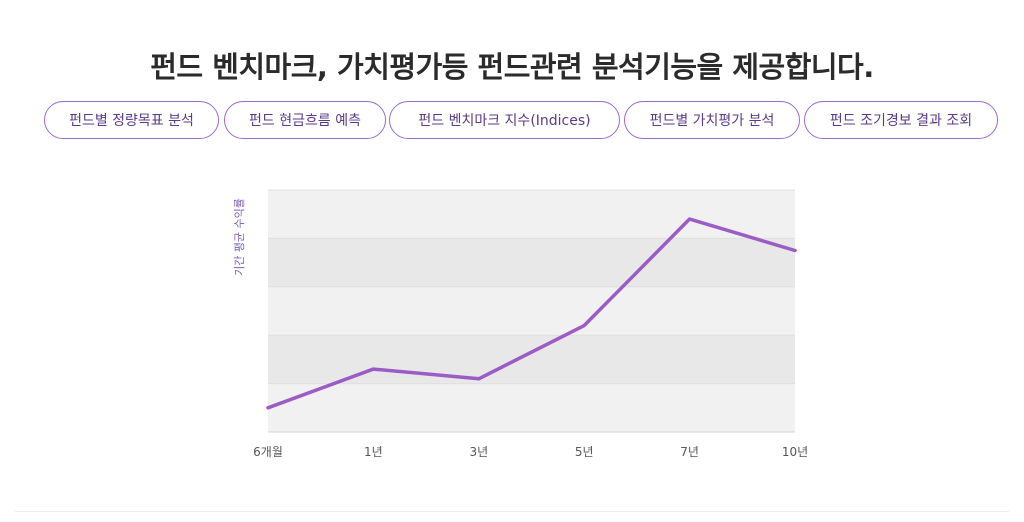  I want to click on tab-quantitative-target: 펀드별 정량목표 분석, so click(131, 120).